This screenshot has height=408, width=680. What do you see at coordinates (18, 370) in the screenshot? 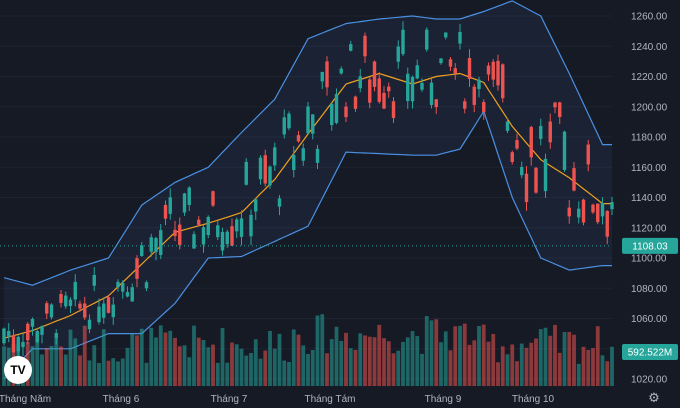
I see `tradingview-logo: TV` at bounding box center [18, 370].